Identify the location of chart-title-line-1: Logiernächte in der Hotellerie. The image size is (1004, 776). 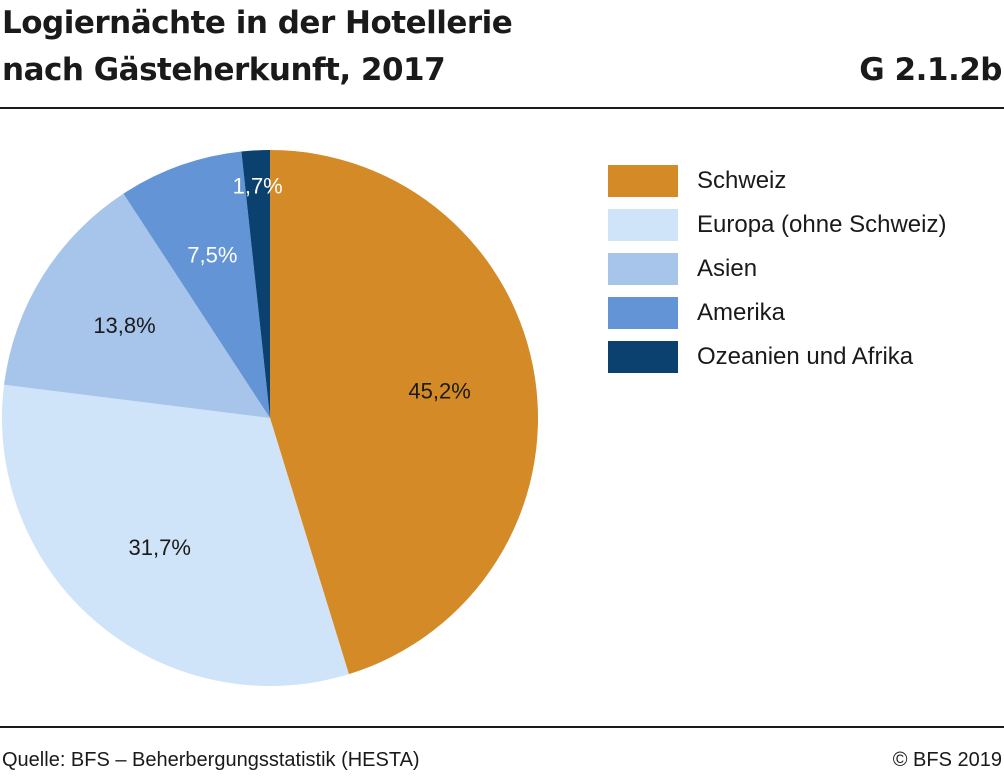
(257, 23).